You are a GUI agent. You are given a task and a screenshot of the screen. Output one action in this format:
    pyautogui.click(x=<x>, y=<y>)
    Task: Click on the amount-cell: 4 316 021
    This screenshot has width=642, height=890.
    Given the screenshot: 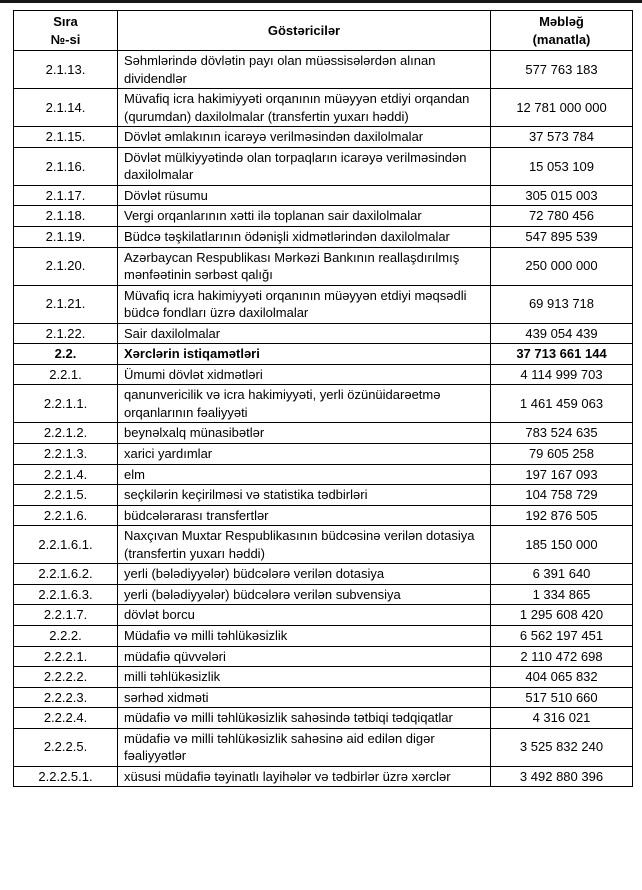 What is the action you would take?
    pyautogui.click(x=561, y=718)
    